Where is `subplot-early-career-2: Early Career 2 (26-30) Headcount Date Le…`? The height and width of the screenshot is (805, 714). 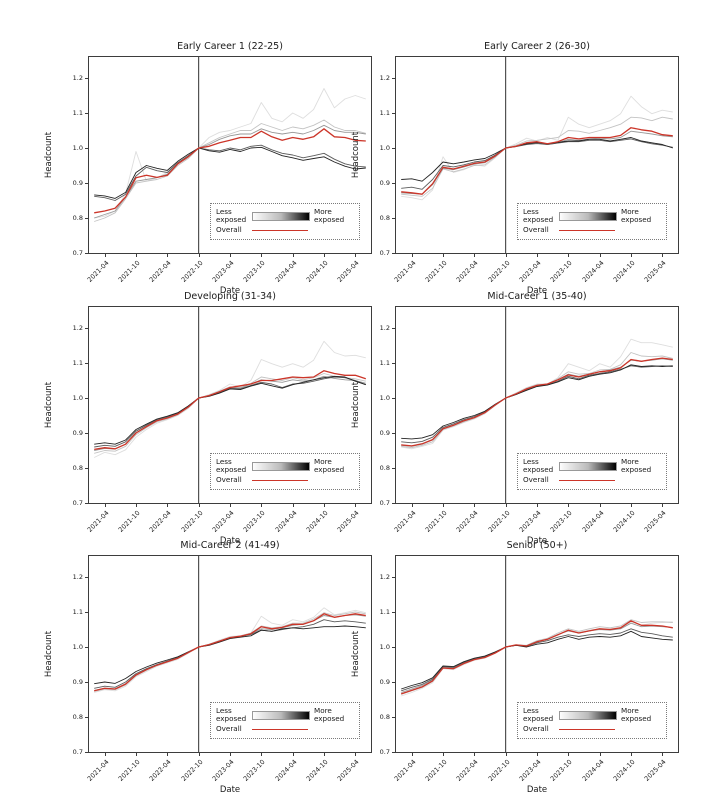
subplot-early-career-2: Early Career 2 (26-30) Headcount Date Le… is located at coordinates (515, 168).